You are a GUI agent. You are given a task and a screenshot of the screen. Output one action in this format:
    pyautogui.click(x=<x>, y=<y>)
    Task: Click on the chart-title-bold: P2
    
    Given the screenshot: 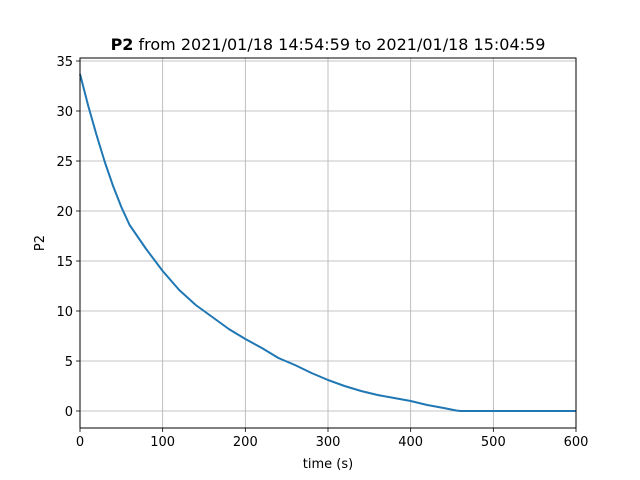 What is the action you would take?
    pyautogui.click(x=122, y=44)
    